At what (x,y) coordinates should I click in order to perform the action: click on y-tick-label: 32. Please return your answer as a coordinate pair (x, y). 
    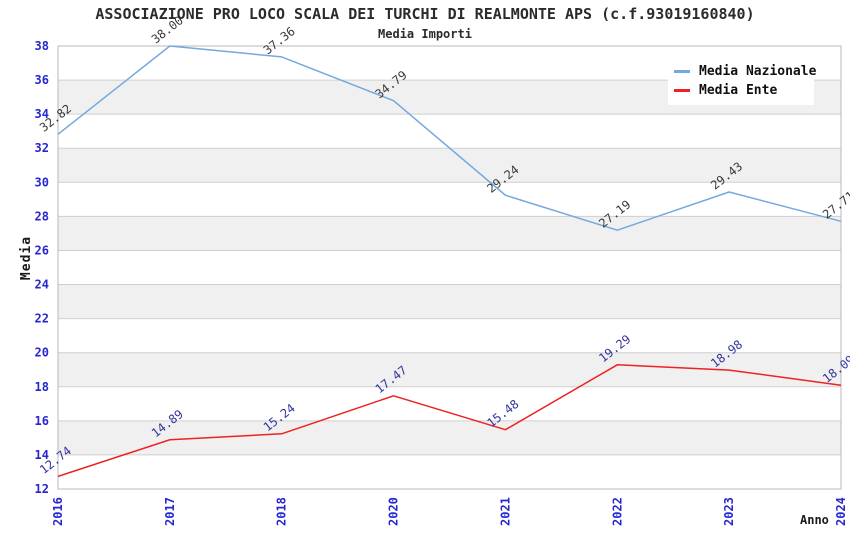
    Looking at the image, I should click on (42, 148).